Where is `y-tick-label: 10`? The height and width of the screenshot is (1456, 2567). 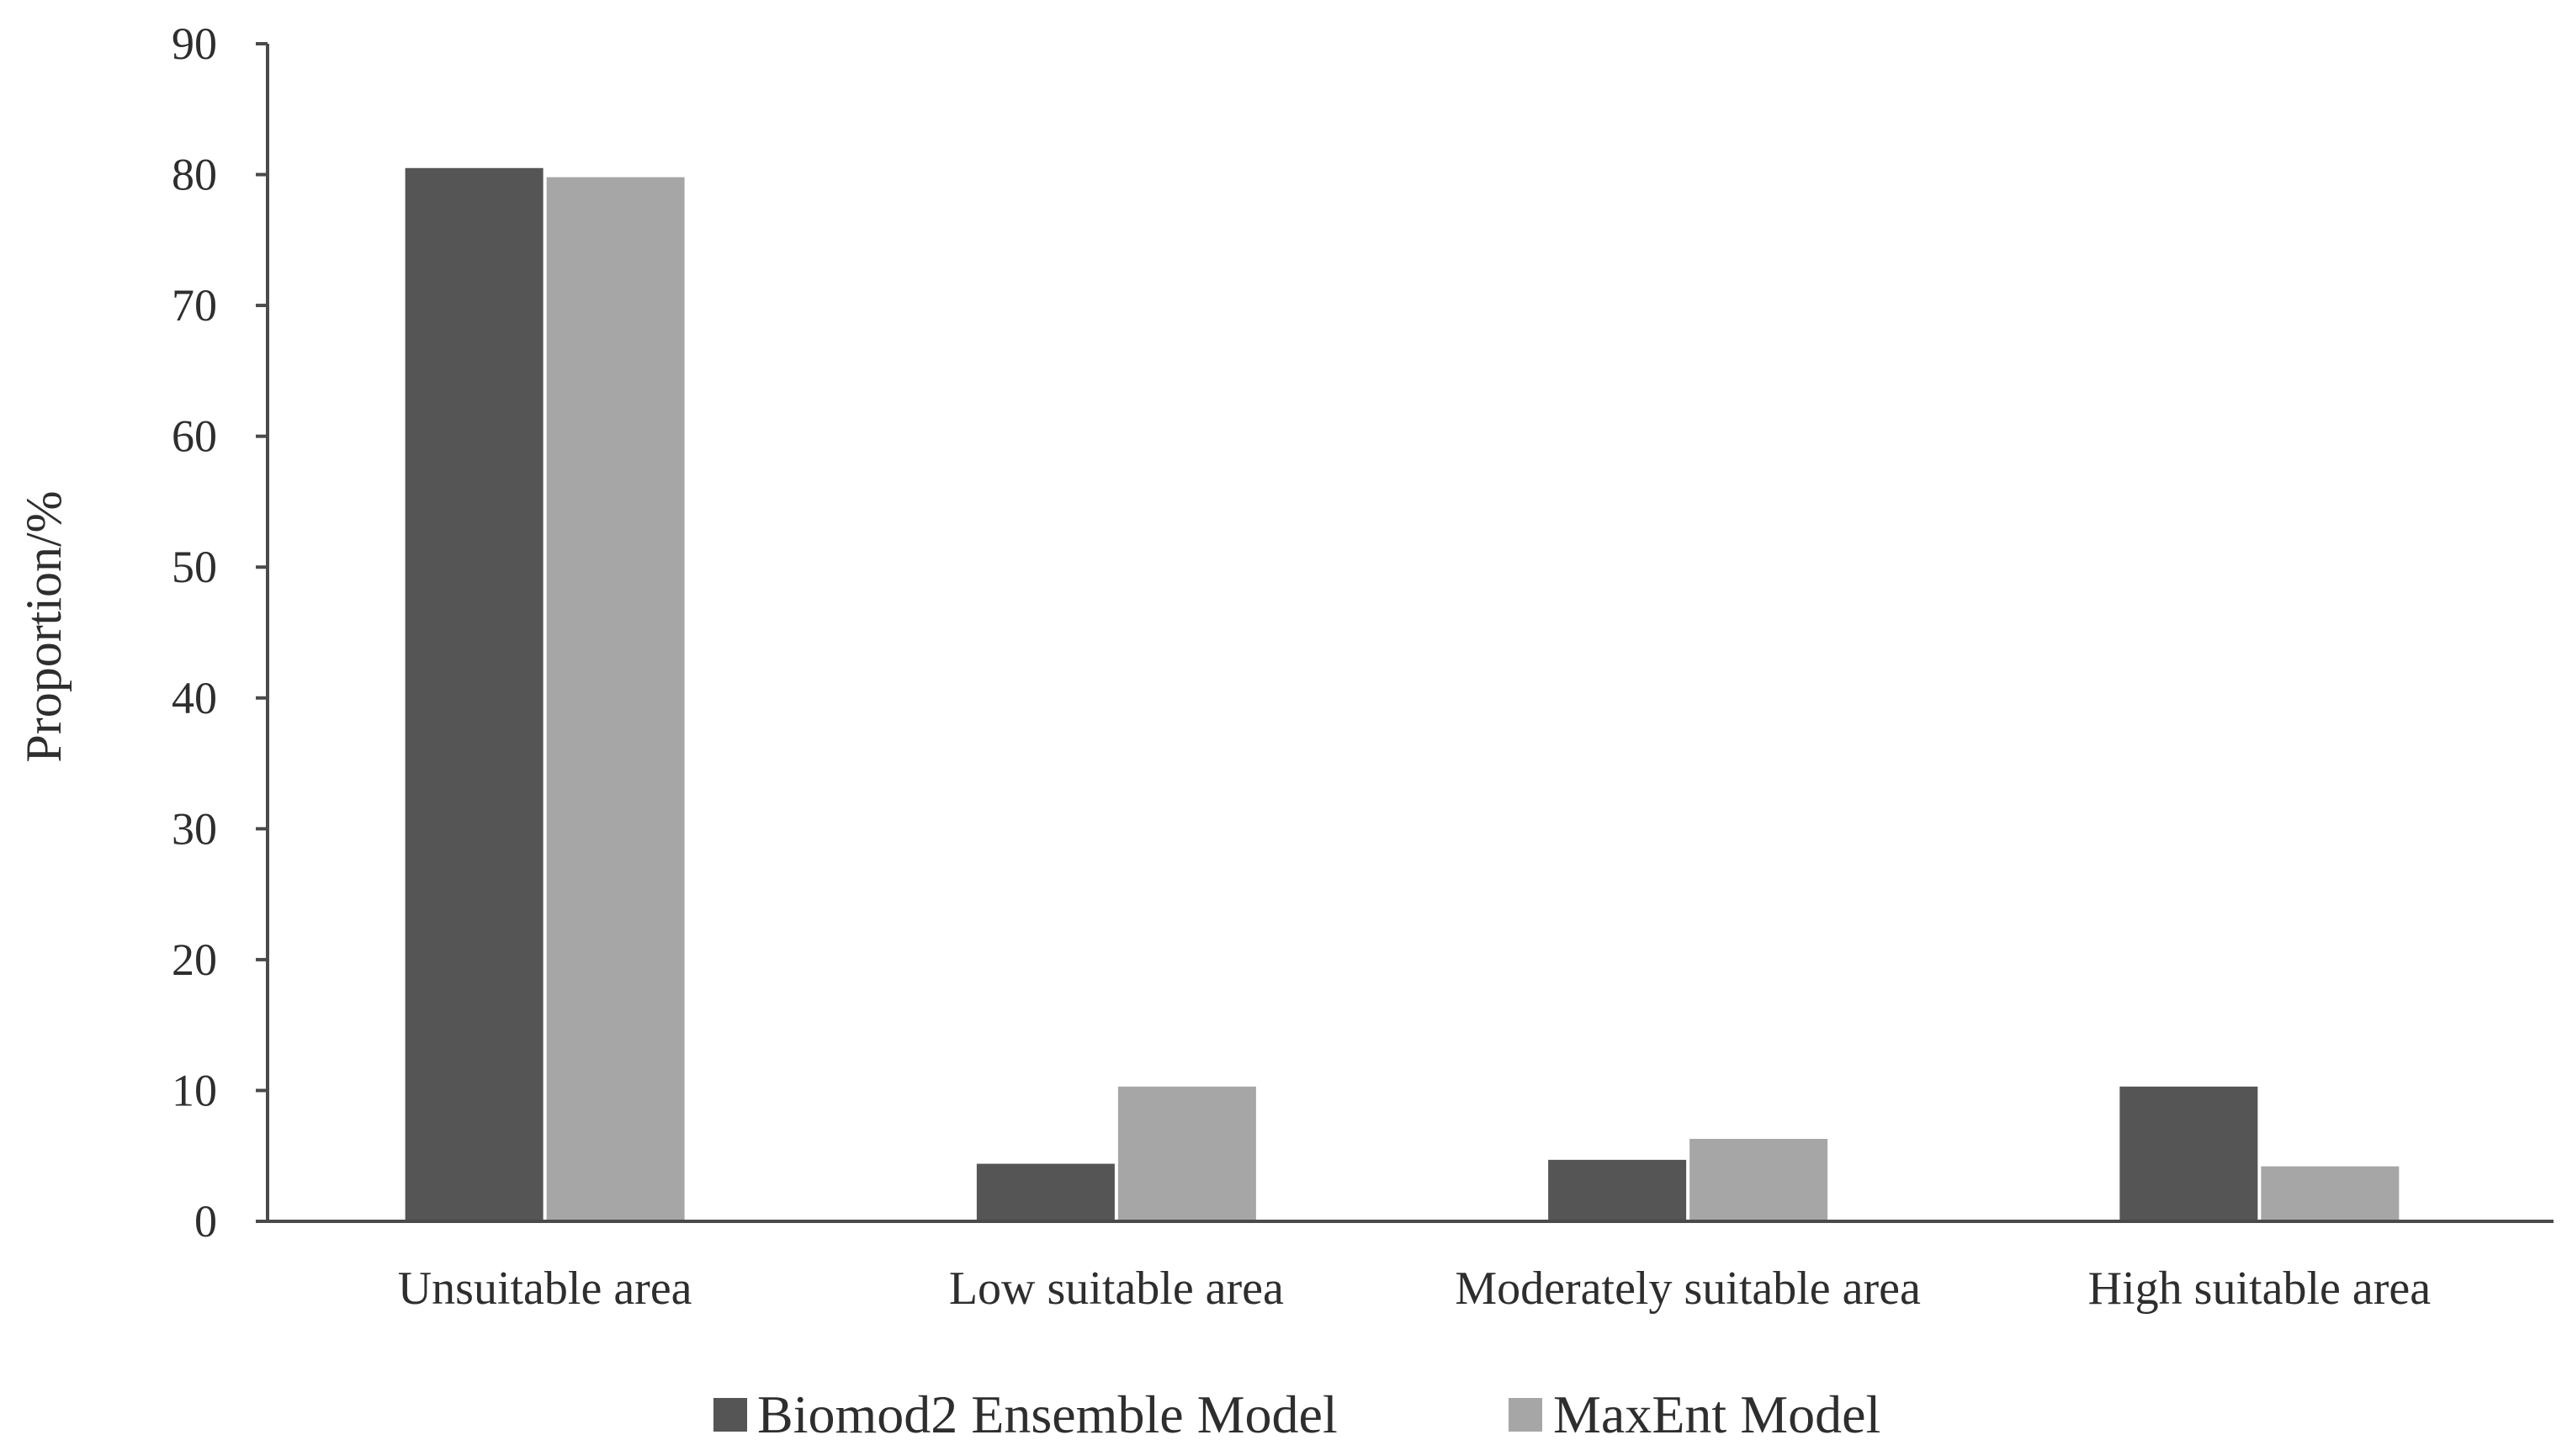 y-tick-label: 10 is located at coordinates (194, 1090).